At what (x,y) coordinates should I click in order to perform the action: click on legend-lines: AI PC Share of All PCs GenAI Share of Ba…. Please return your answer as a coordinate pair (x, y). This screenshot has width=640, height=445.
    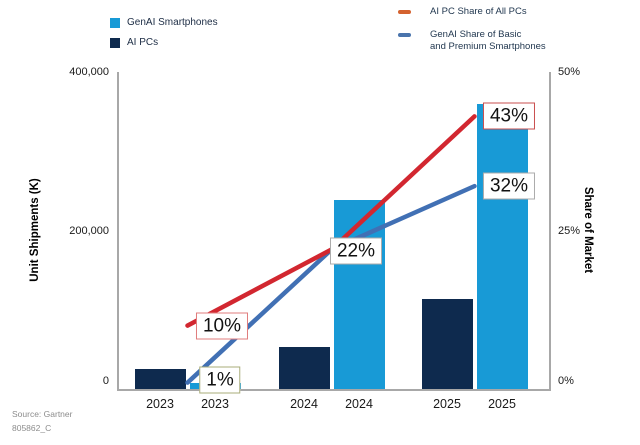
    Looking at the image, I should click on (472, 35).